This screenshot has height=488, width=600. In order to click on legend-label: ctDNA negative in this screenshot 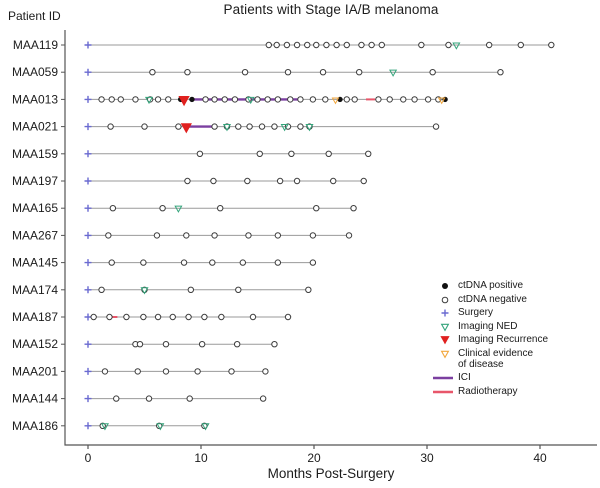, I will do `click(492, 299)`.